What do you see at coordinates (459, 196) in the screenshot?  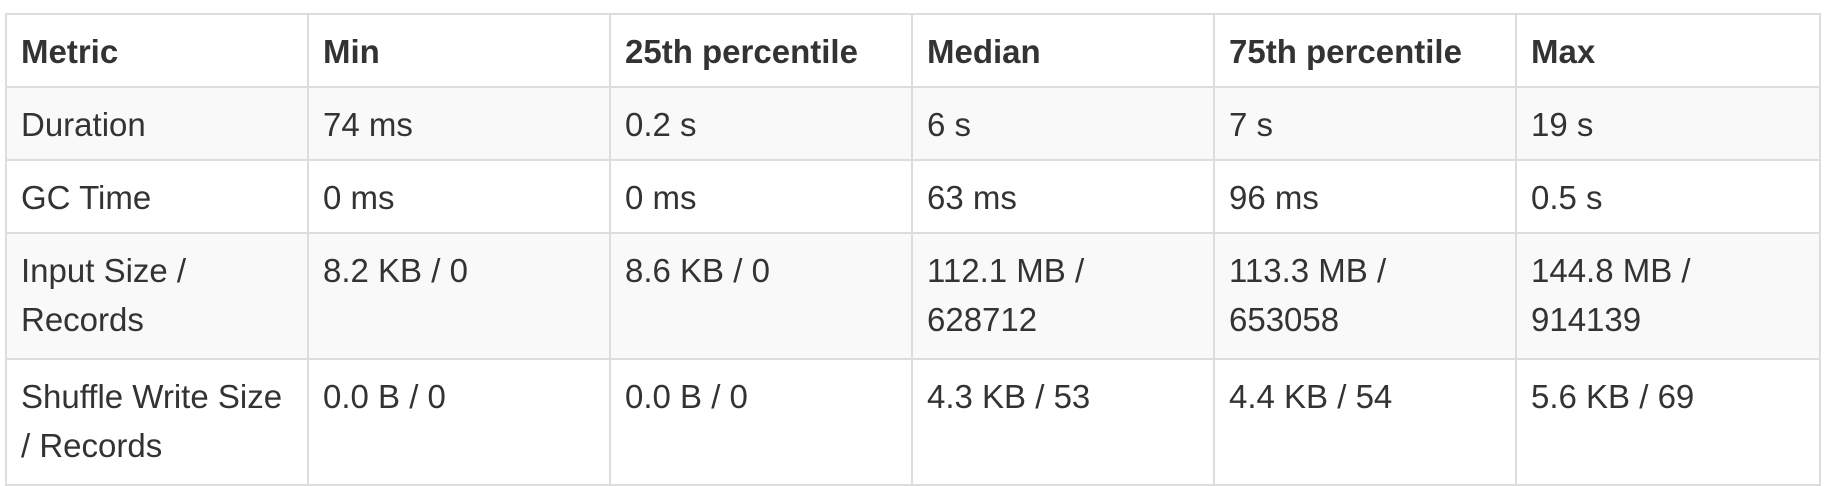 I see `min-cell: 0 ms` at bounding box center [459, 196].